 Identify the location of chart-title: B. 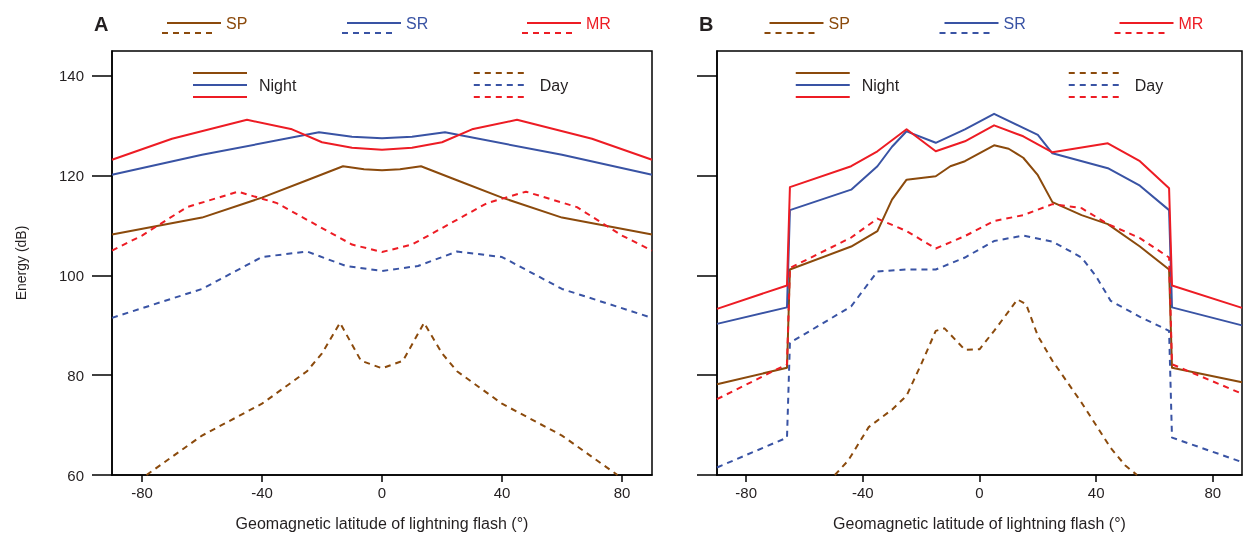
(706, 24).